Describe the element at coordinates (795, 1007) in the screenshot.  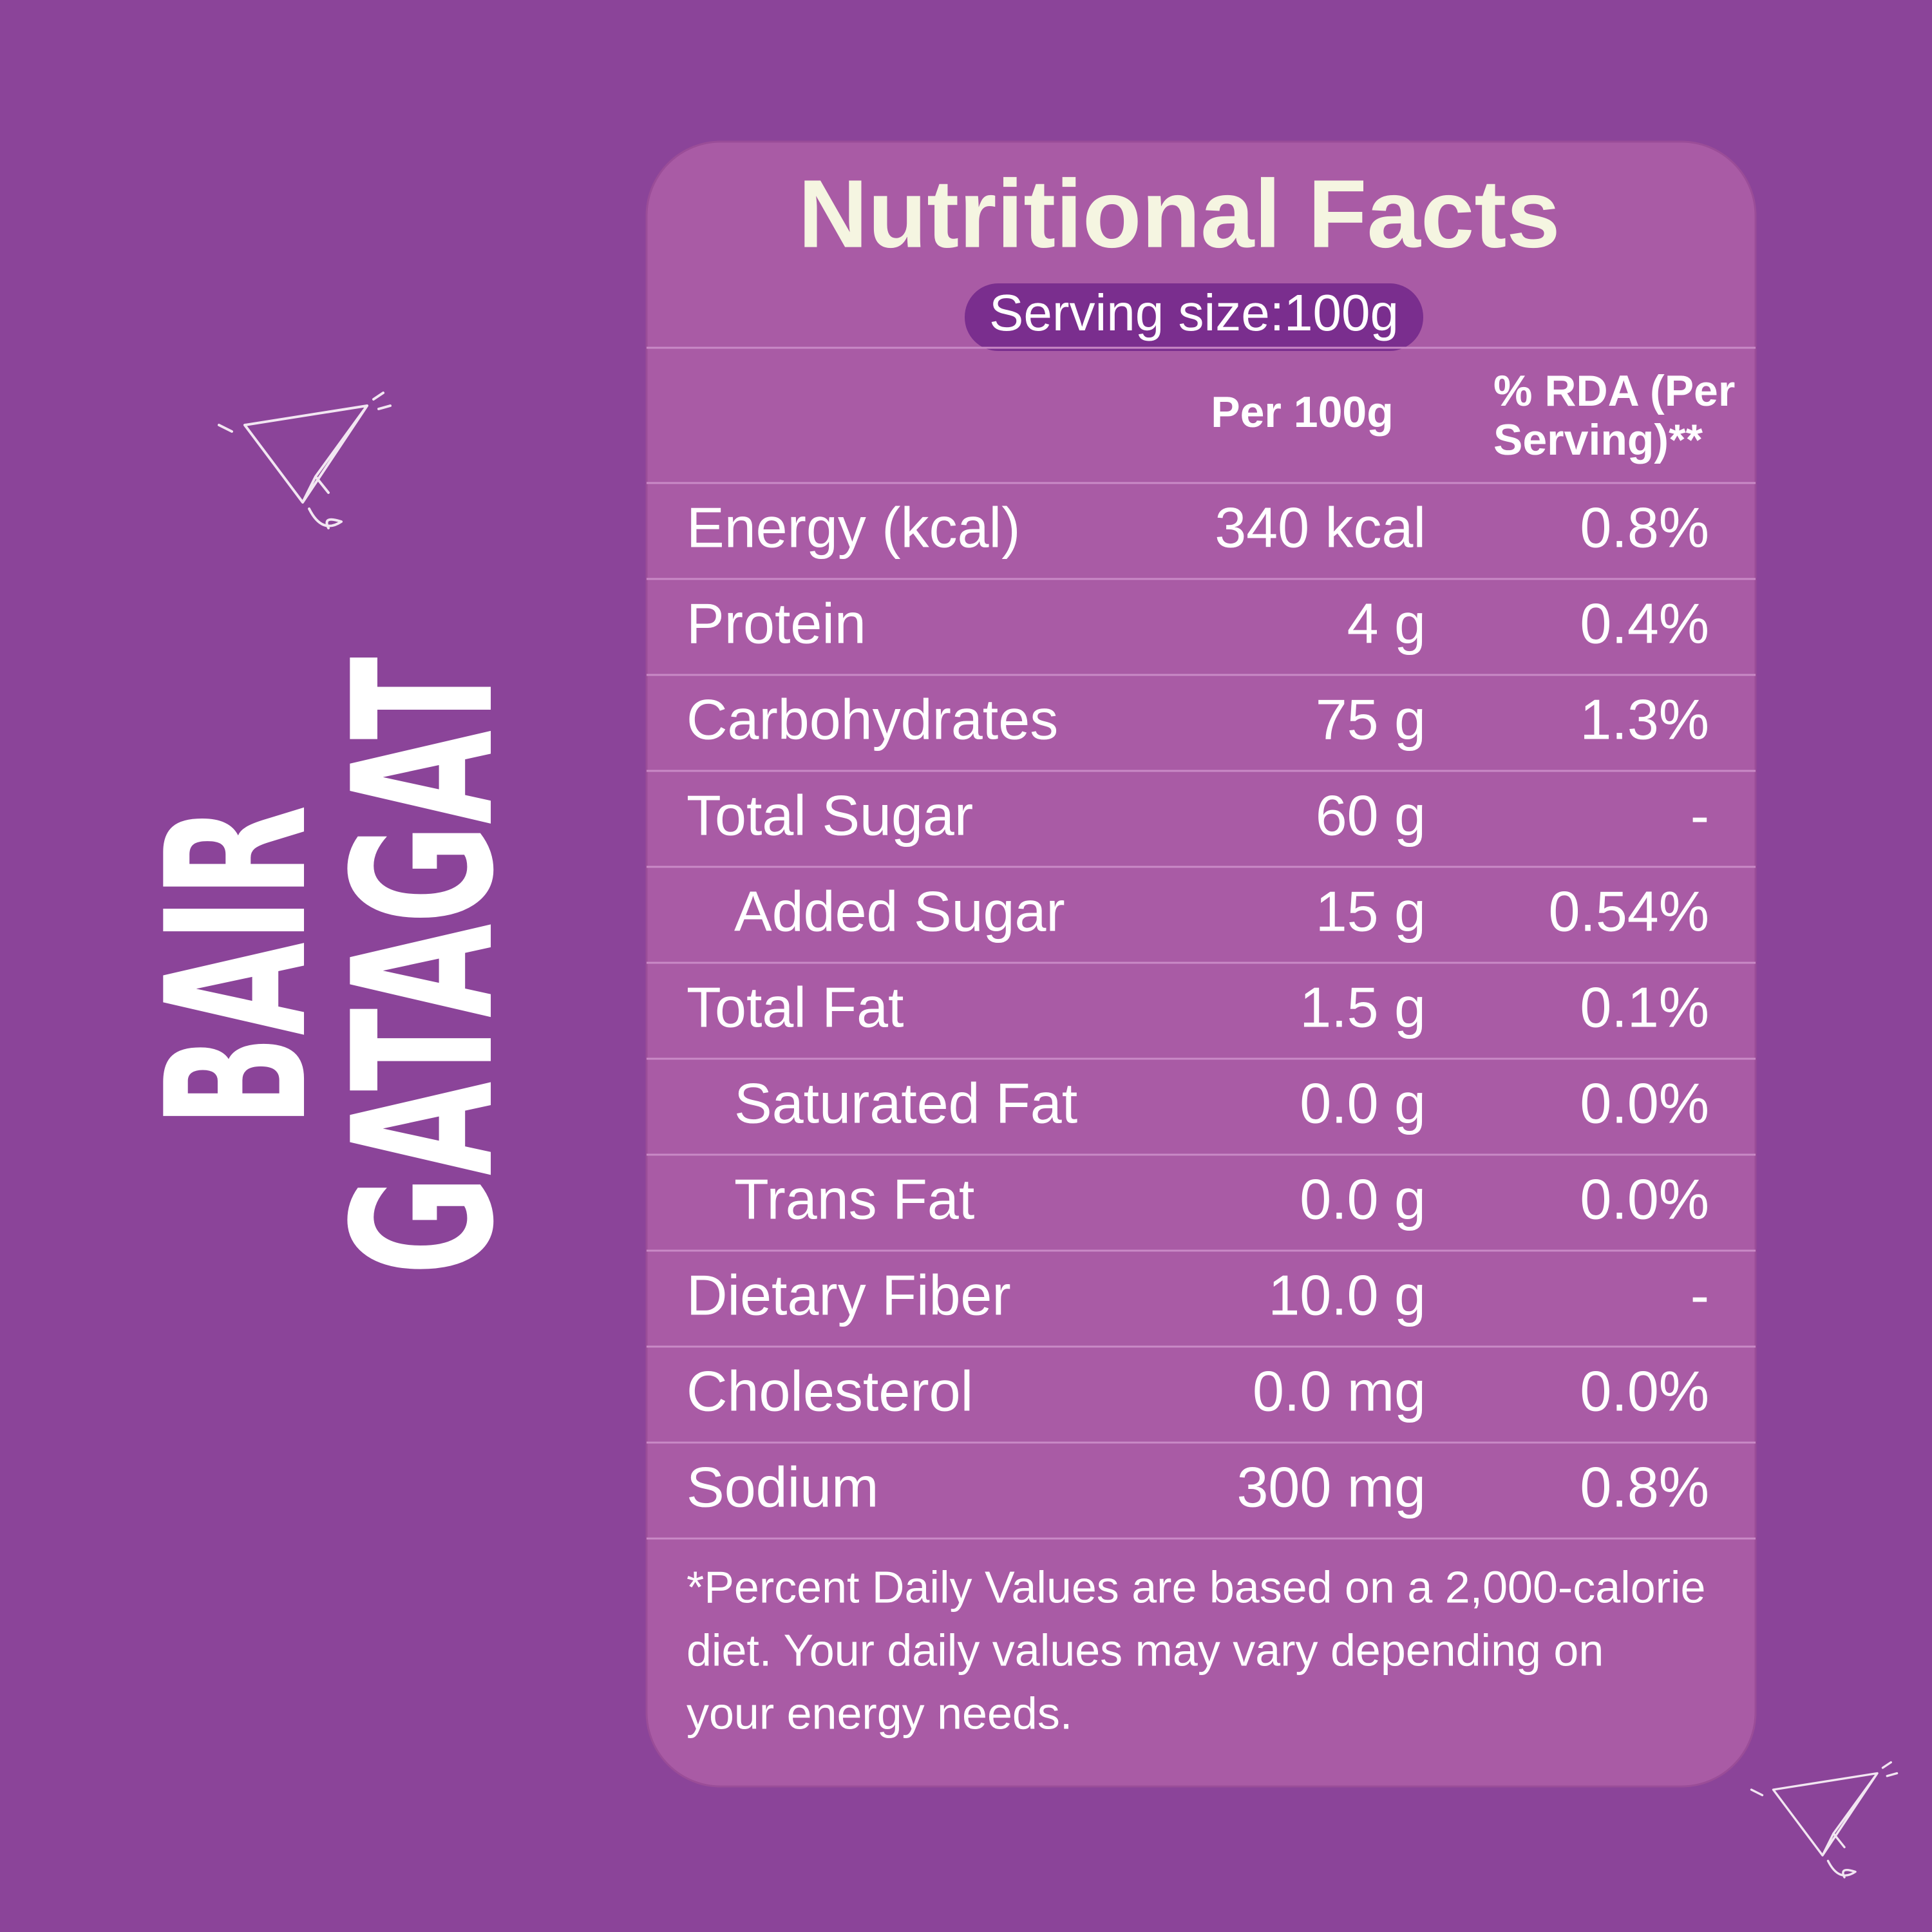
I see `nutrient-name: Total Fat` at that location.